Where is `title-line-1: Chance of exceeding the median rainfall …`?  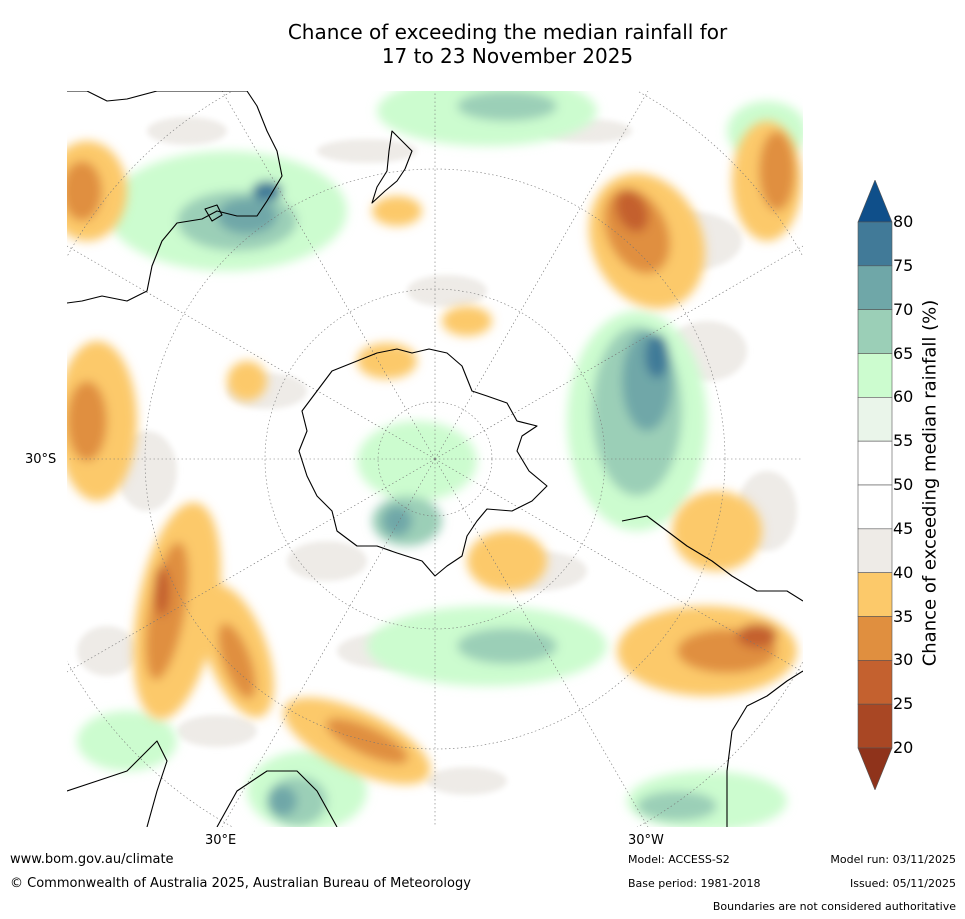
title-line-1: Chance of exceeding the median rainfall … is located at coordinates (507, 32).